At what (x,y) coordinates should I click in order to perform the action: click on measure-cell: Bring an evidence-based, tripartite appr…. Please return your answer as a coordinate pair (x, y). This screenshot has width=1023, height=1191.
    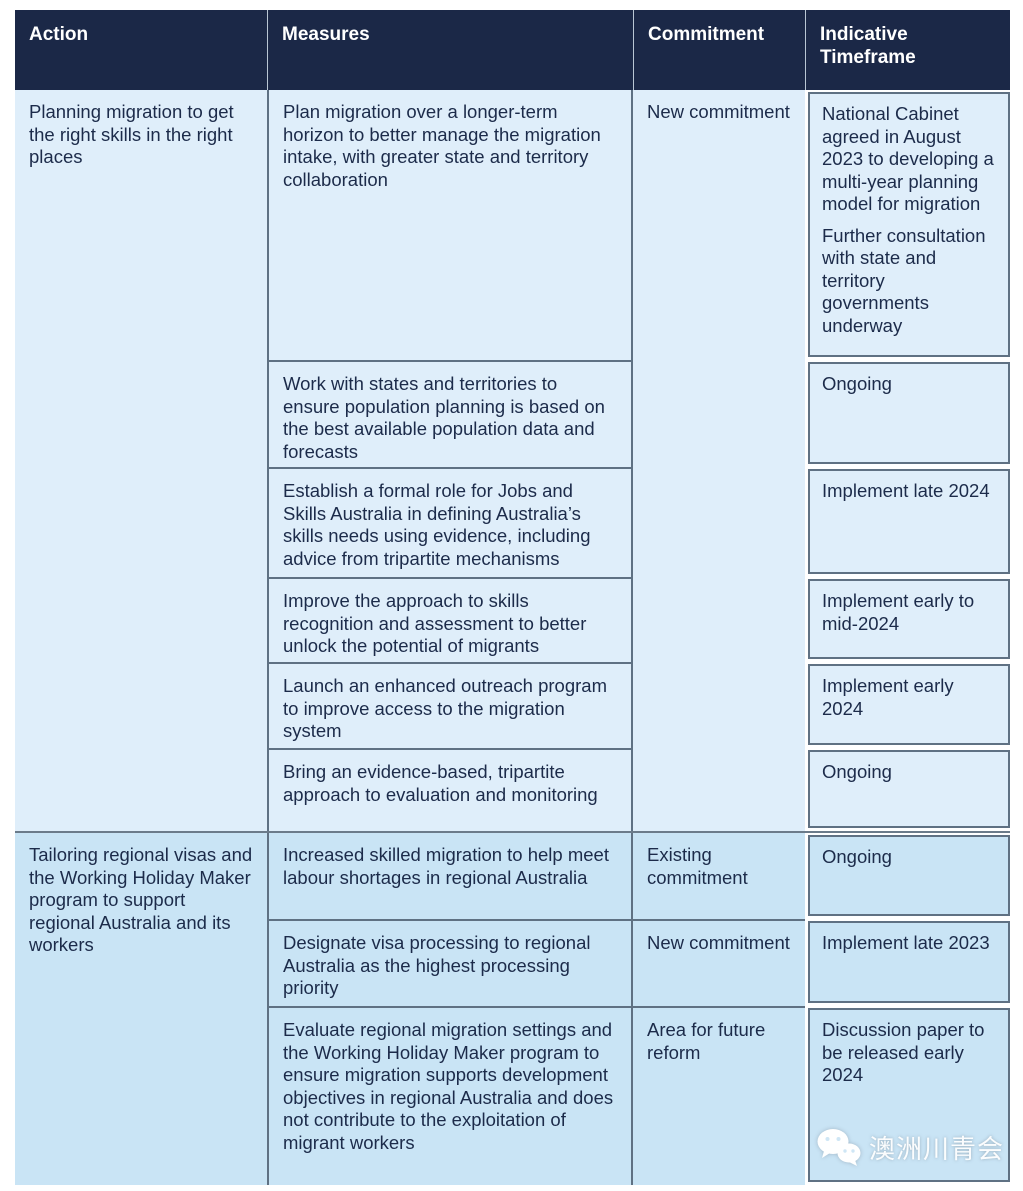
    Looking at the image, I should click on (450, 789).